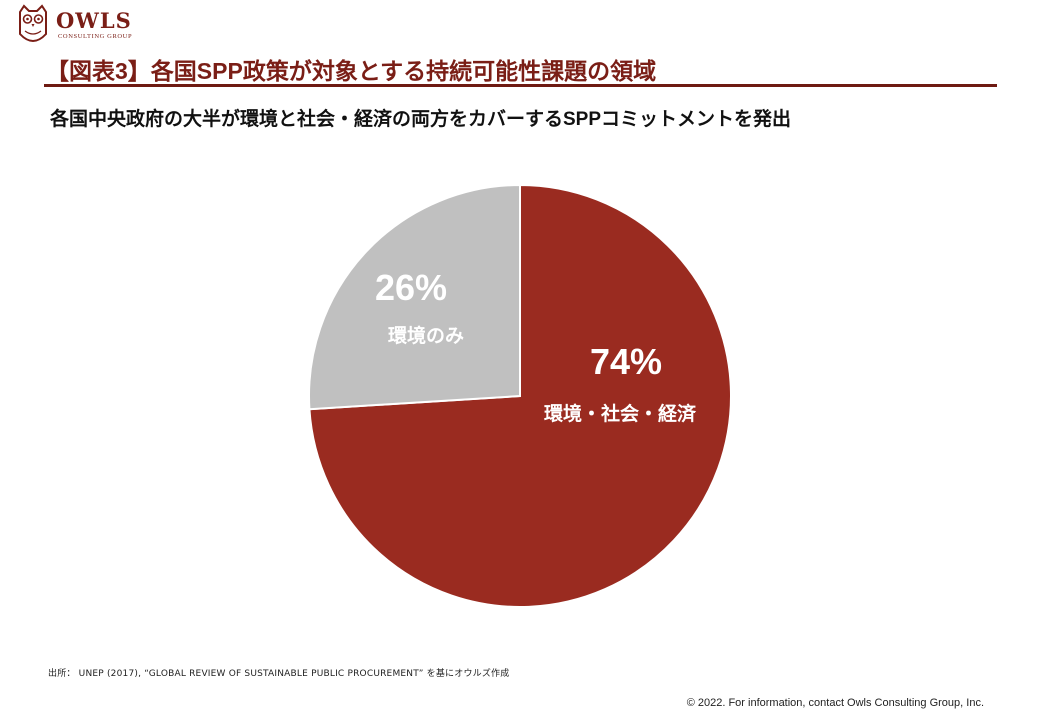 The height and width of the screenshot is (720, 1040). What do you see at coordinates (520, 85) in the screenshot?
I see `title-divider` at bounding box center [520, 85].